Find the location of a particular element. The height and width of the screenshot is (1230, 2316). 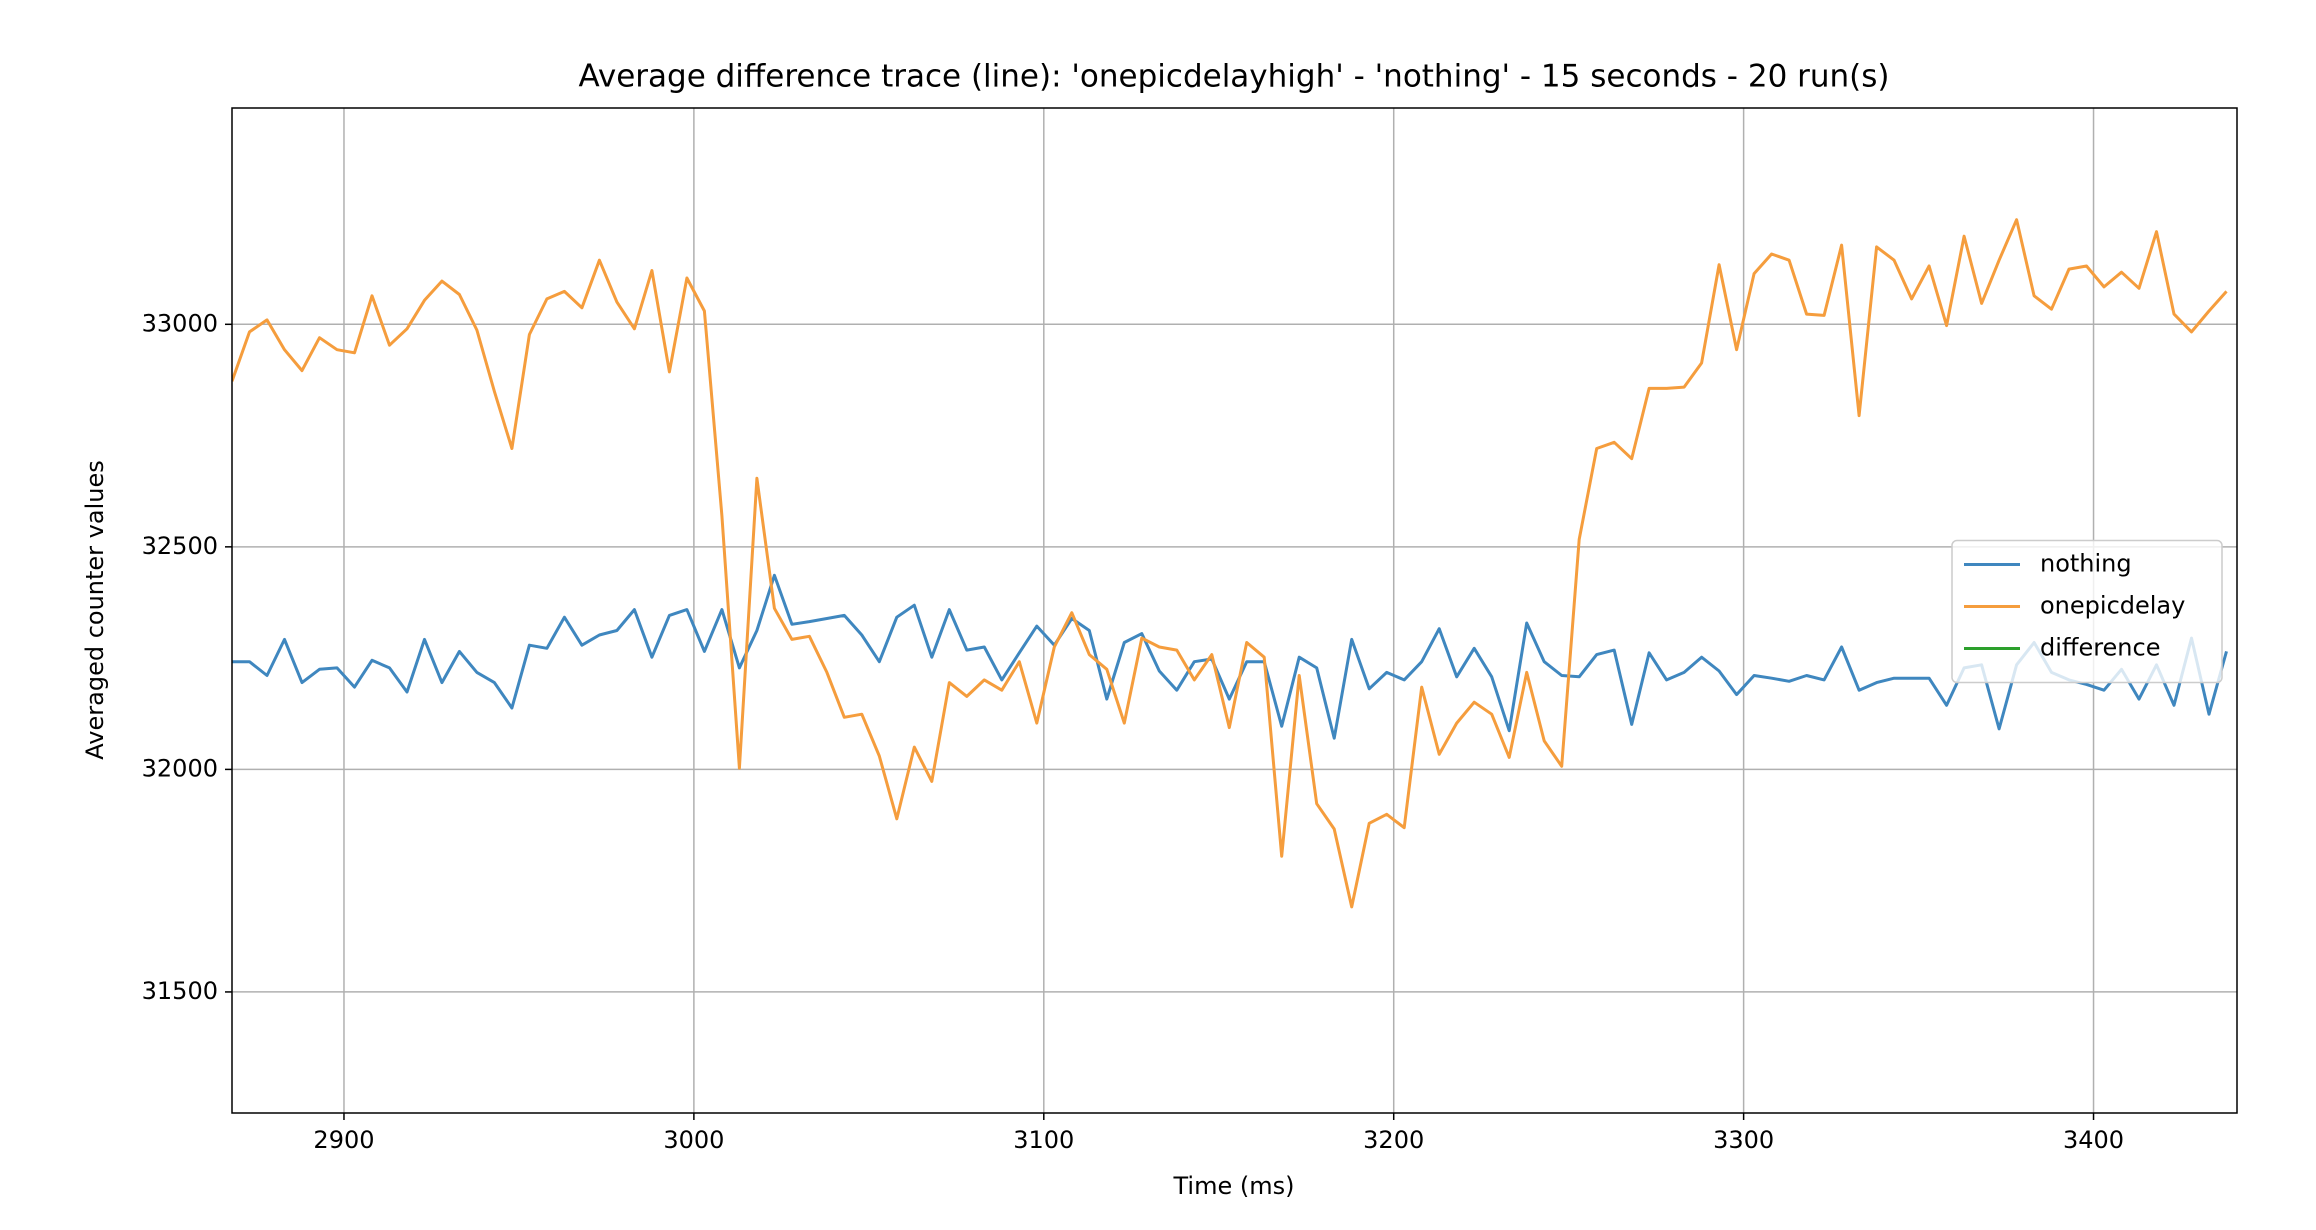

x-tick-label: 3300 is located at coordinates (1743, 1140).